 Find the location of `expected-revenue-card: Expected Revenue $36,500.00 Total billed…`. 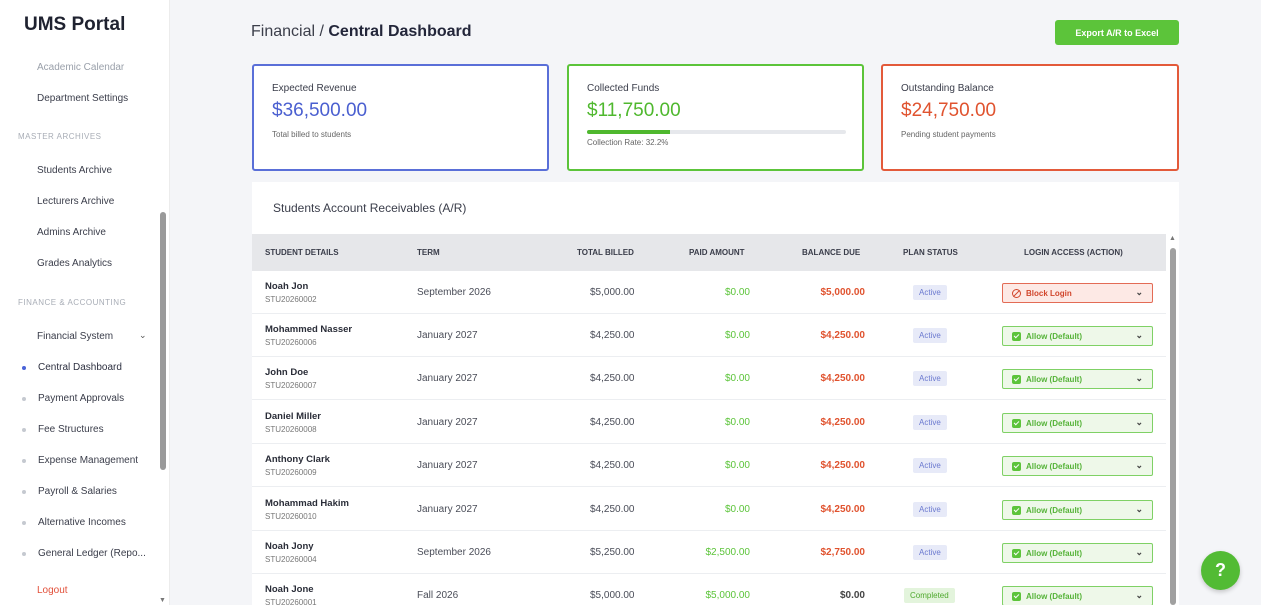

expected-revenue-card: Expected Revenue $36,500.00 Total billed… is located at coordinates (400, 117).